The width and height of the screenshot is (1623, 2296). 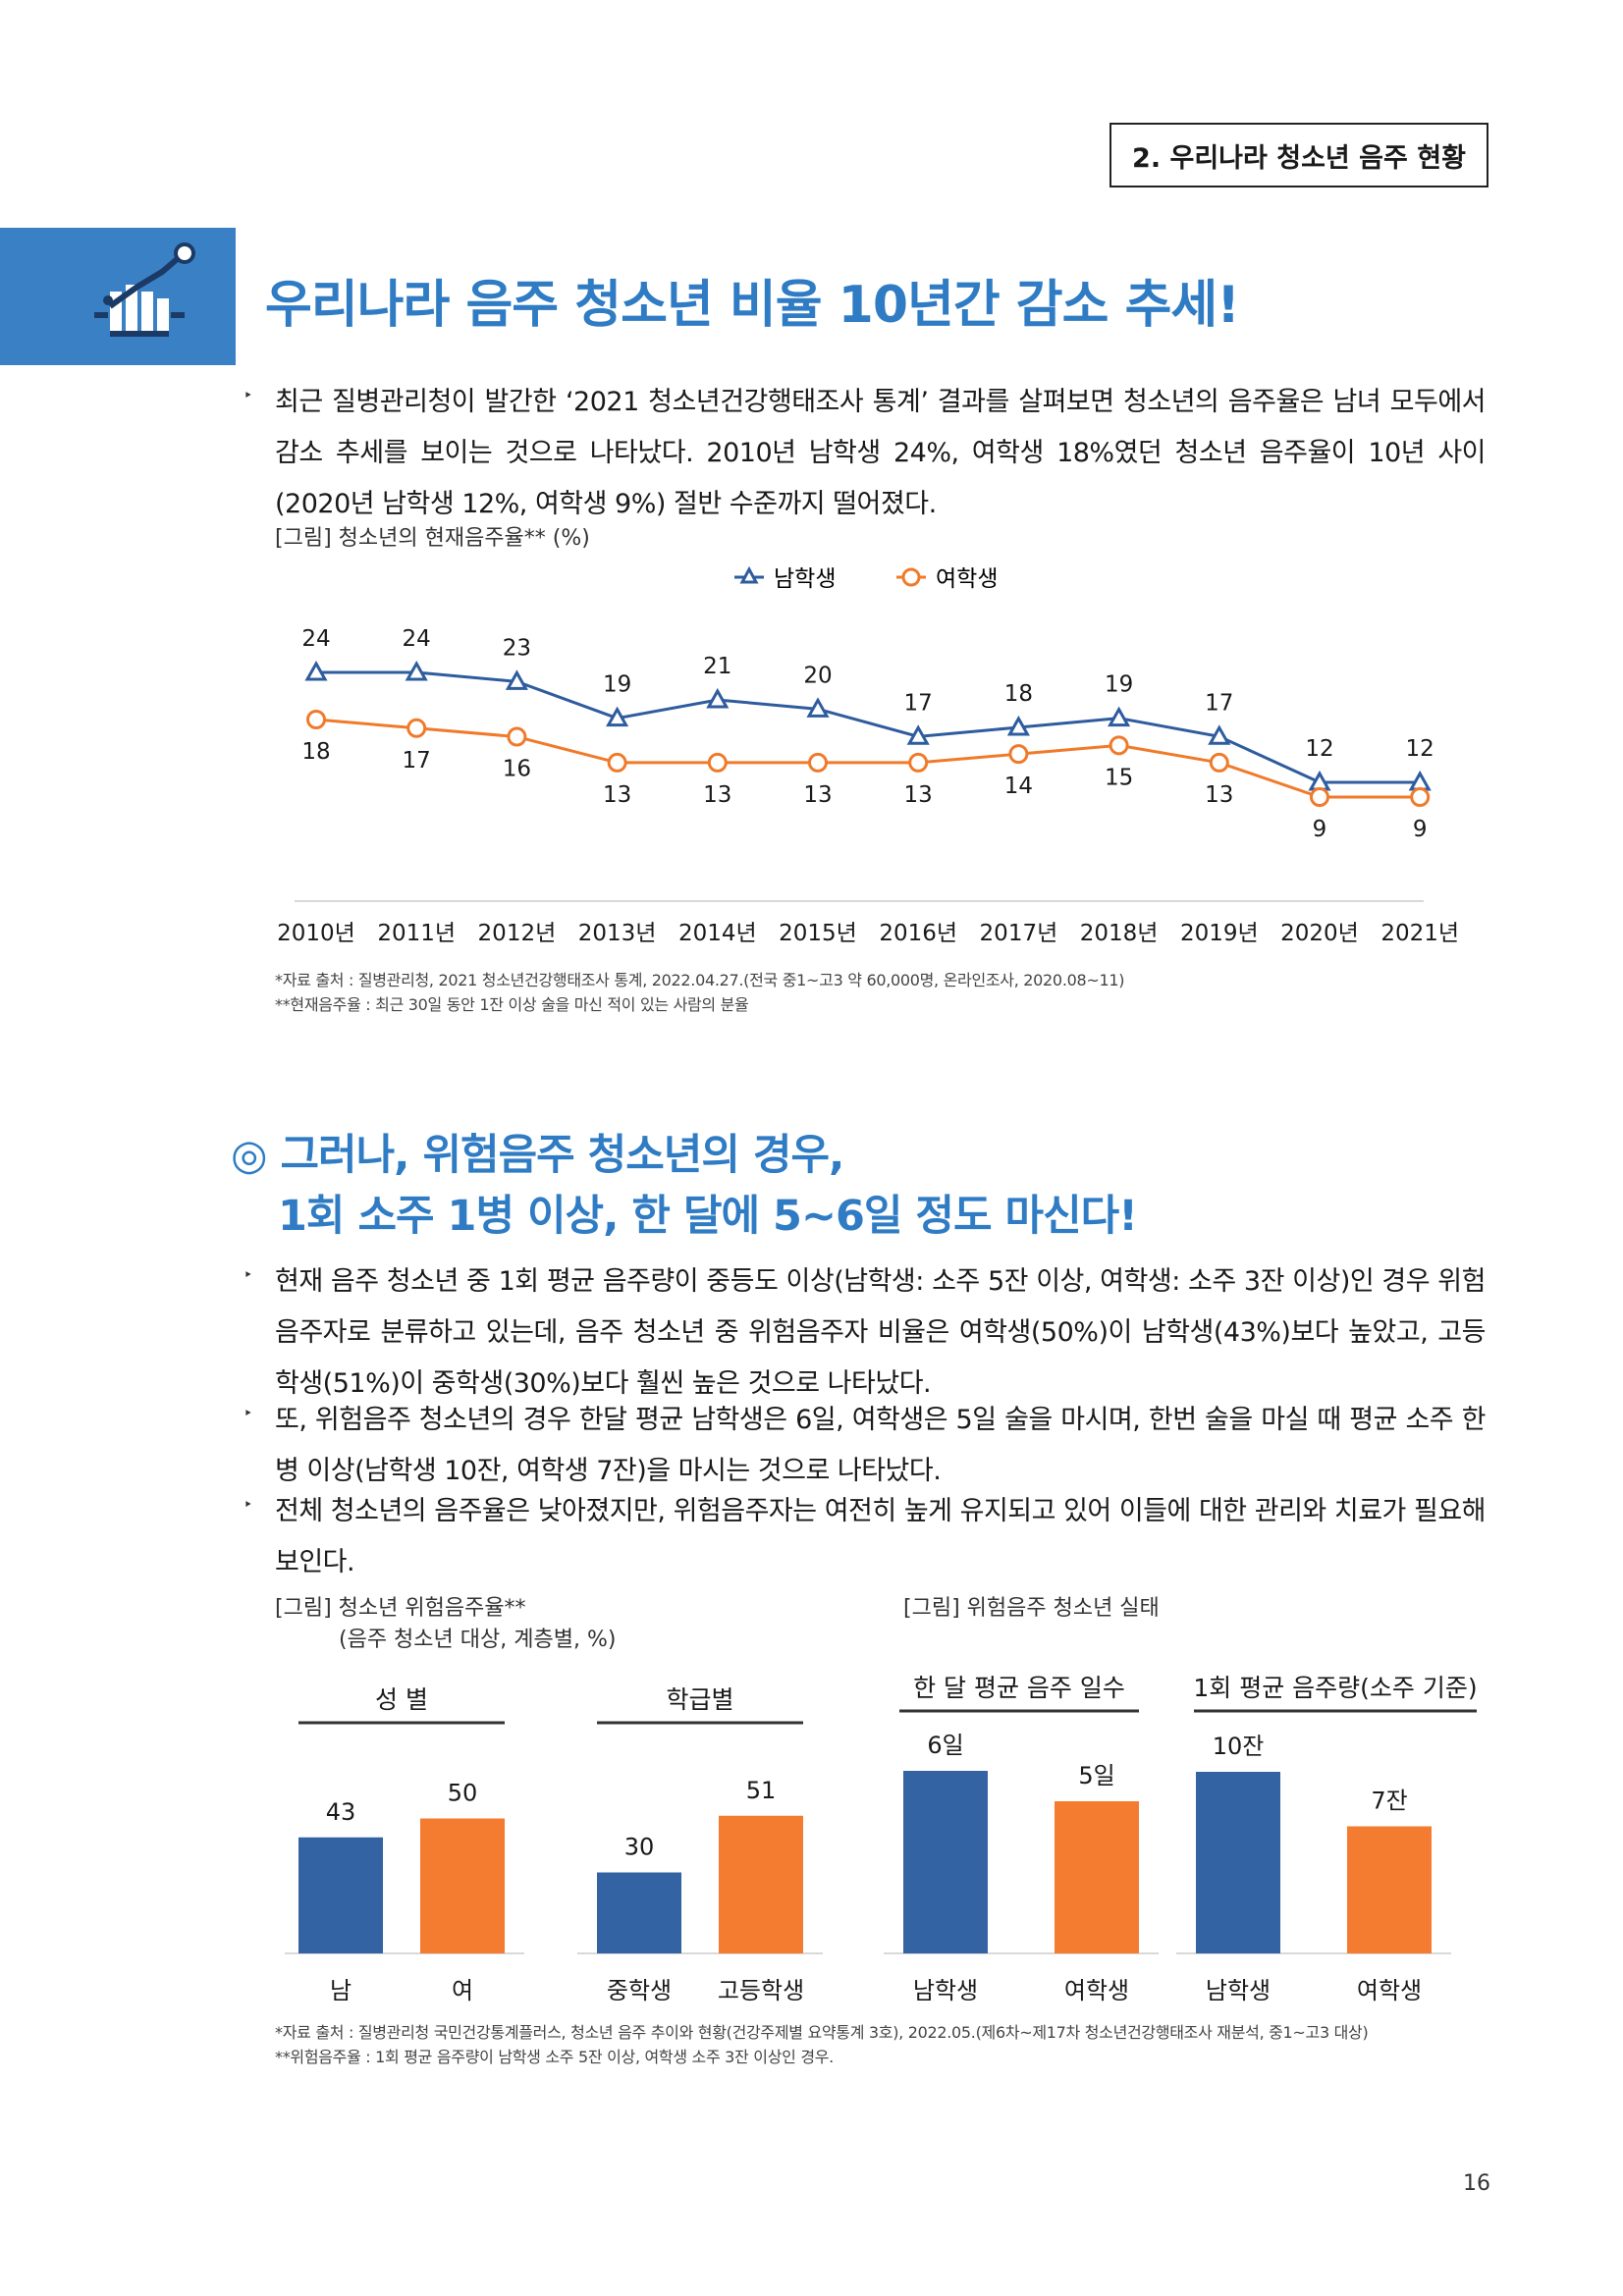 I want to click on bar-chart-trend-icon, so click(x=144, y=290).